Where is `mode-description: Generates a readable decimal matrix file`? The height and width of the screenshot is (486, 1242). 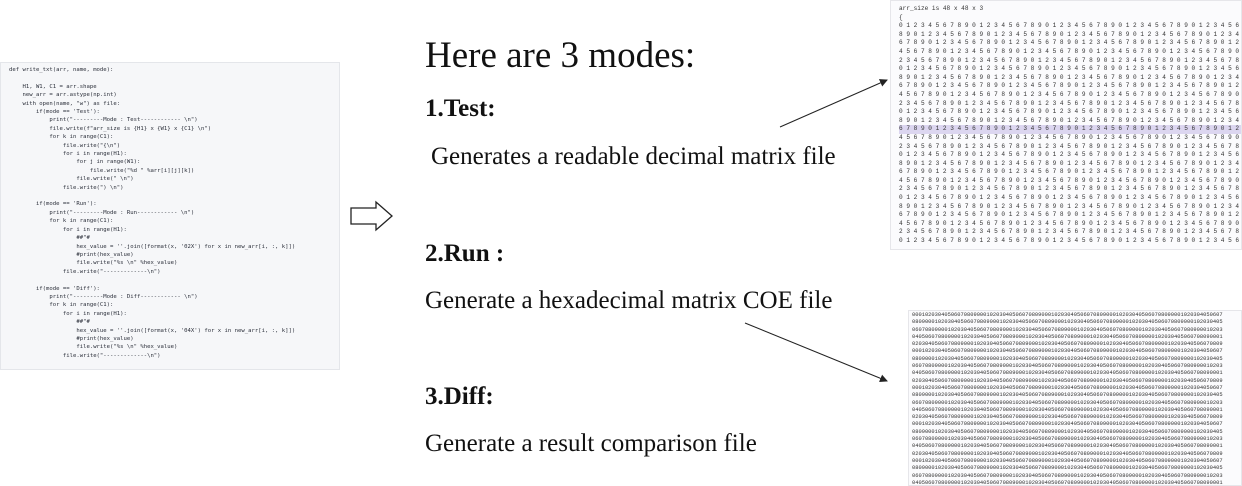 mode-description: Generates a readable decimal matrix file is located at coordinates (633, 156).